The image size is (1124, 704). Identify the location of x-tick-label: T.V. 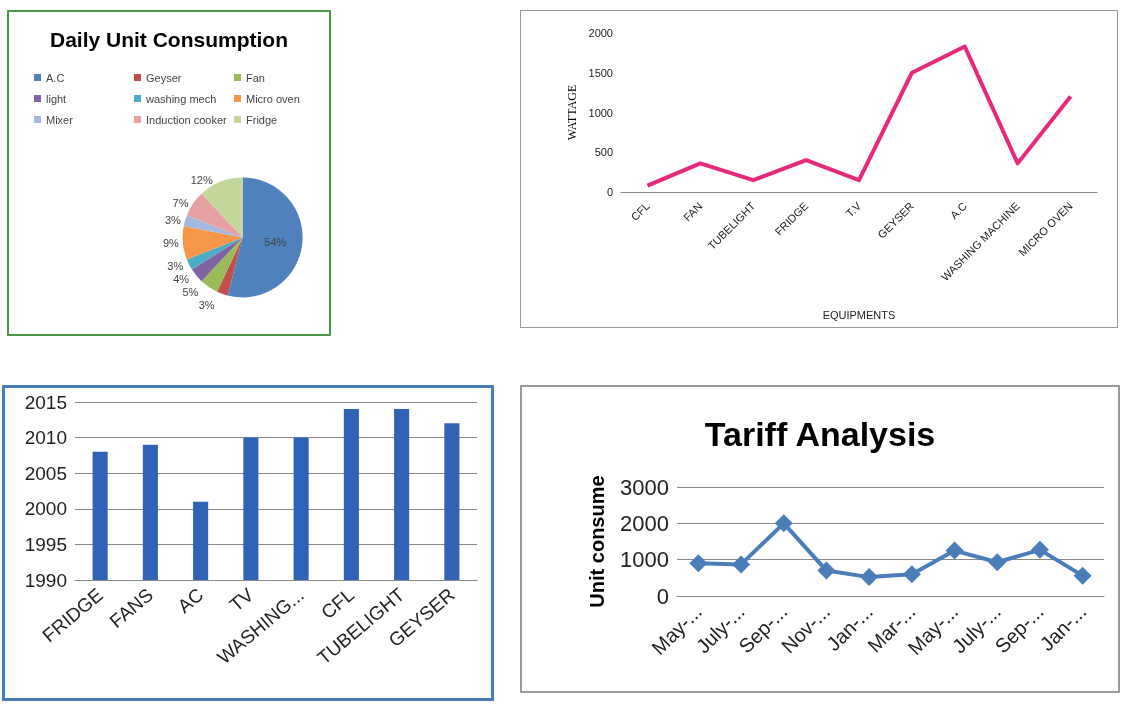
(853, 209).